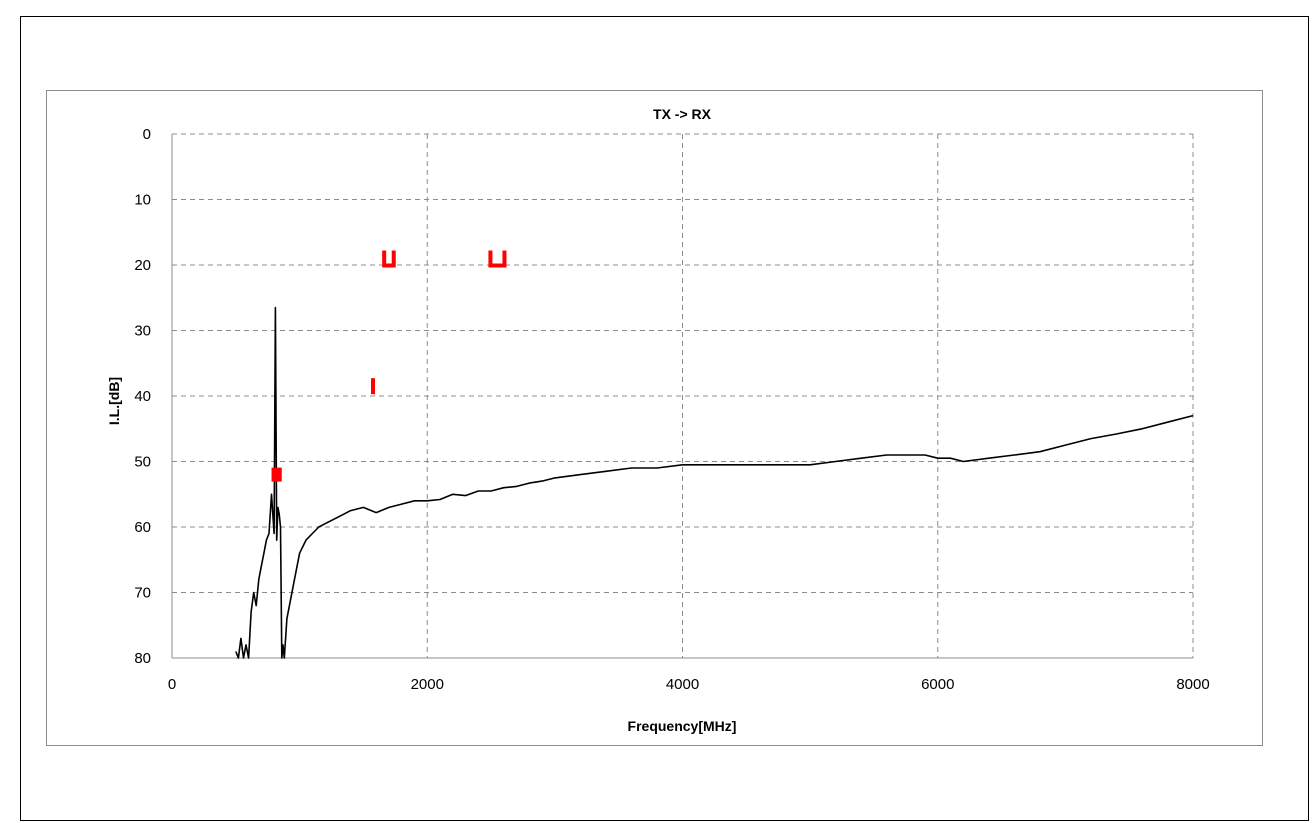 This screenshot has width=1313, height=823. I want to click on x-tick-label: 8000, so click(1192, 684).